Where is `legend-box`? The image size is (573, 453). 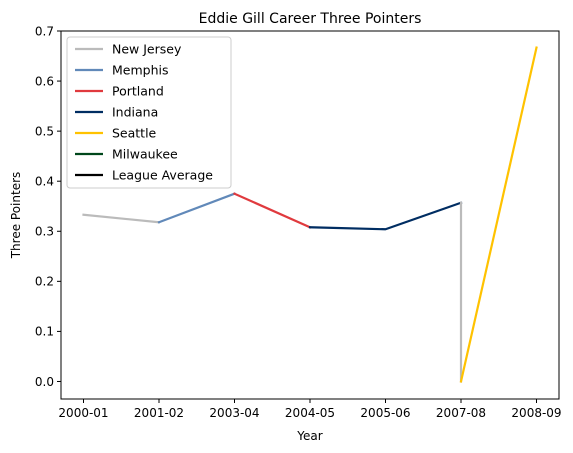
legend-box is located at coordinates (149, 112).